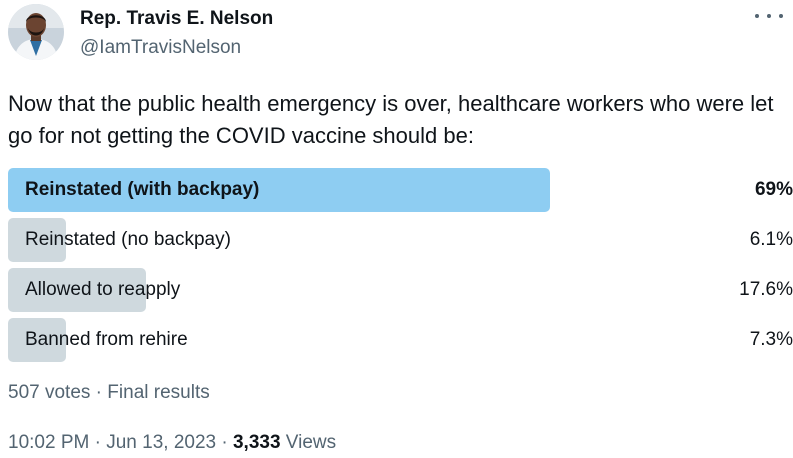 The height and width of the screenshot is (458, 793). I want to click on author-handle: @IamTravisNelson, so click(161, 47).